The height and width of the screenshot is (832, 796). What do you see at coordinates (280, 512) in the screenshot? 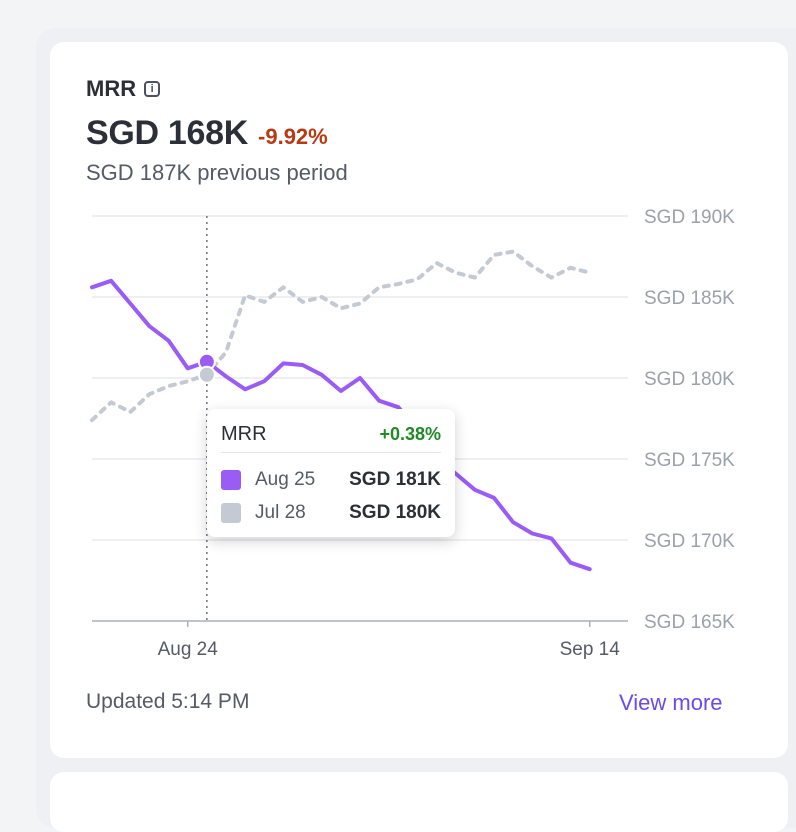
I see `tooltip-date: Jul 28` at bounding box center [280, 512].